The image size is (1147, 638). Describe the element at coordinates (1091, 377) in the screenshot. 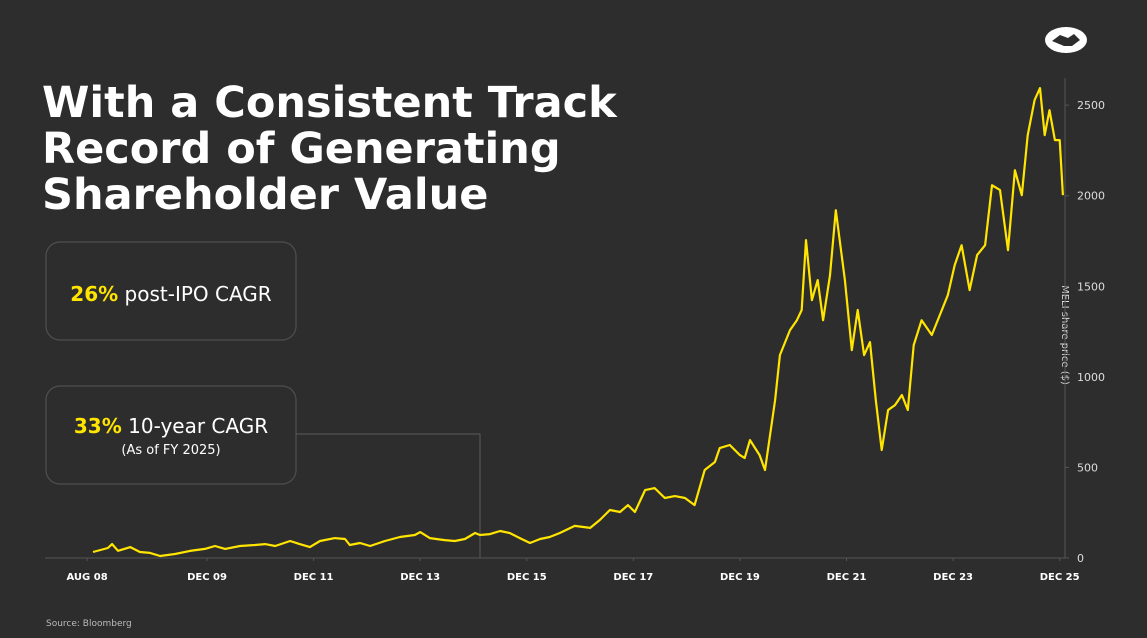

I see `y-tick-label: 1000` at that location.